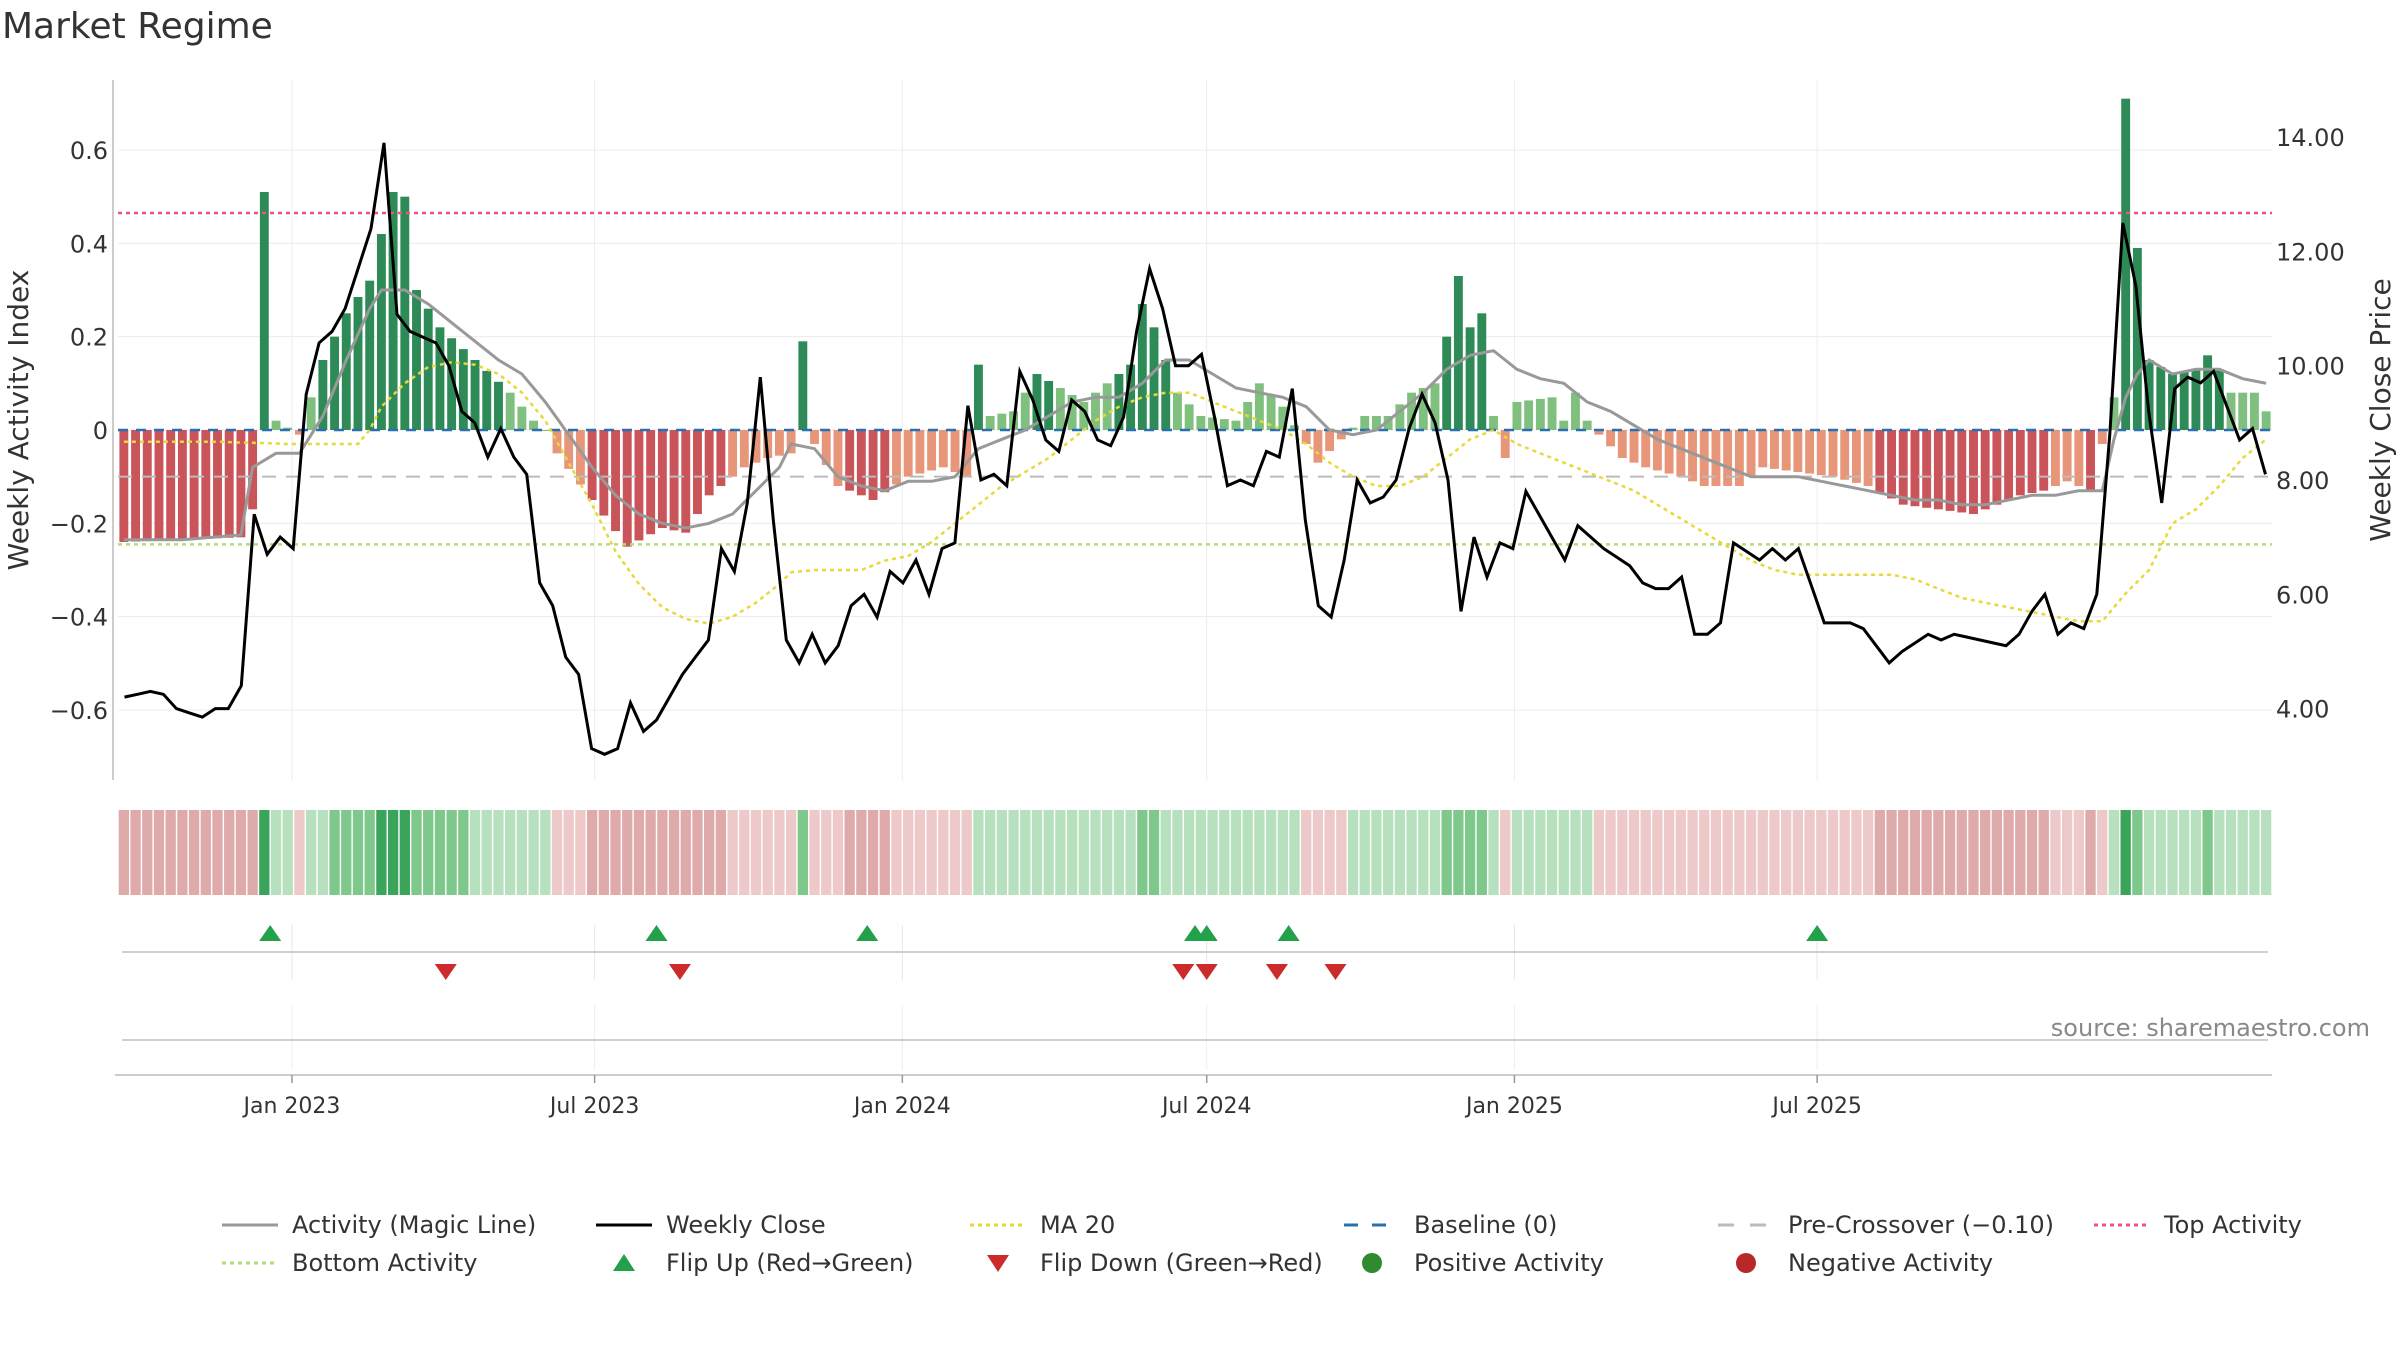 This screenshot has height=1350, width=2400. Describe the element at coordinates (79, 524) in the screenshot. I see `left-tick-label: −0.2` at that location.